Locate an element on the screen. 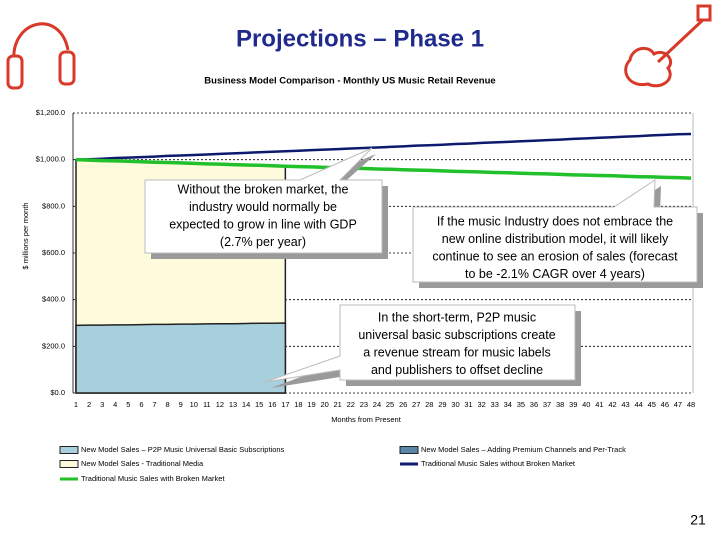  x-tick-label: 27 is located at coordinates (416, 404).